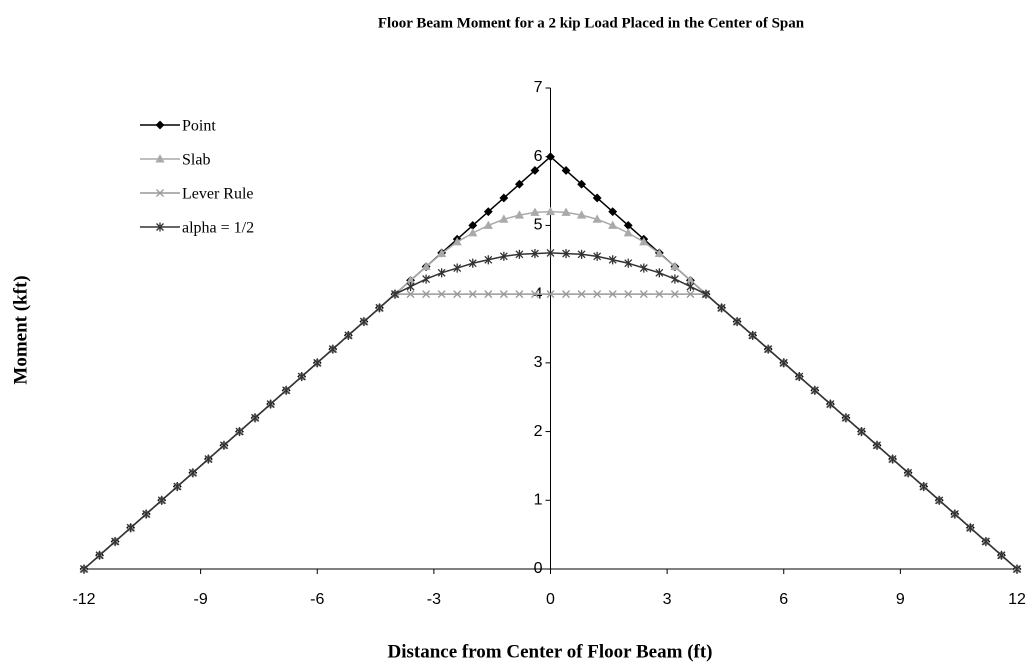 The image size is (1033, 671). Describe the element at coordinates (900, 599) in the screenshot. I see `x-tick-label: 9` at that location.